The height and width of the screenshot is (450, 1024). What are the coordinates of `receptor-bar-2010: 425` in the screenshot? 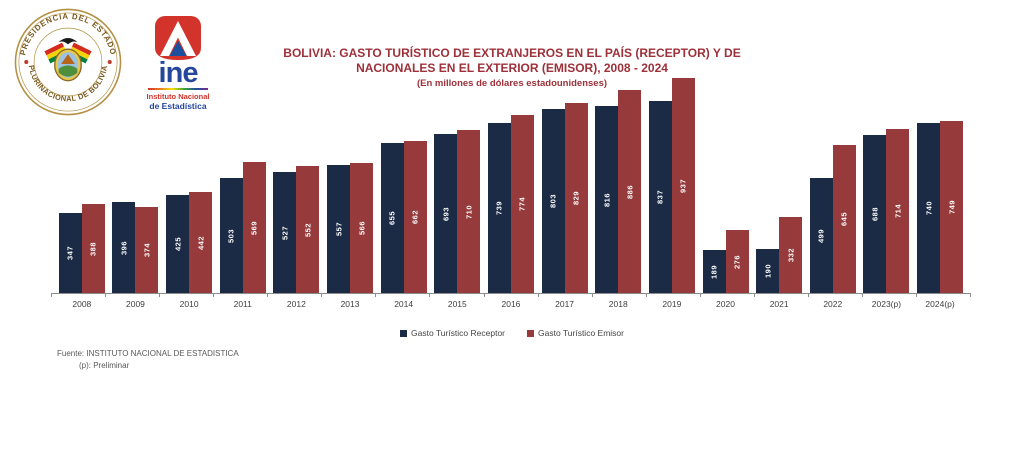 It's located at (178, 244).